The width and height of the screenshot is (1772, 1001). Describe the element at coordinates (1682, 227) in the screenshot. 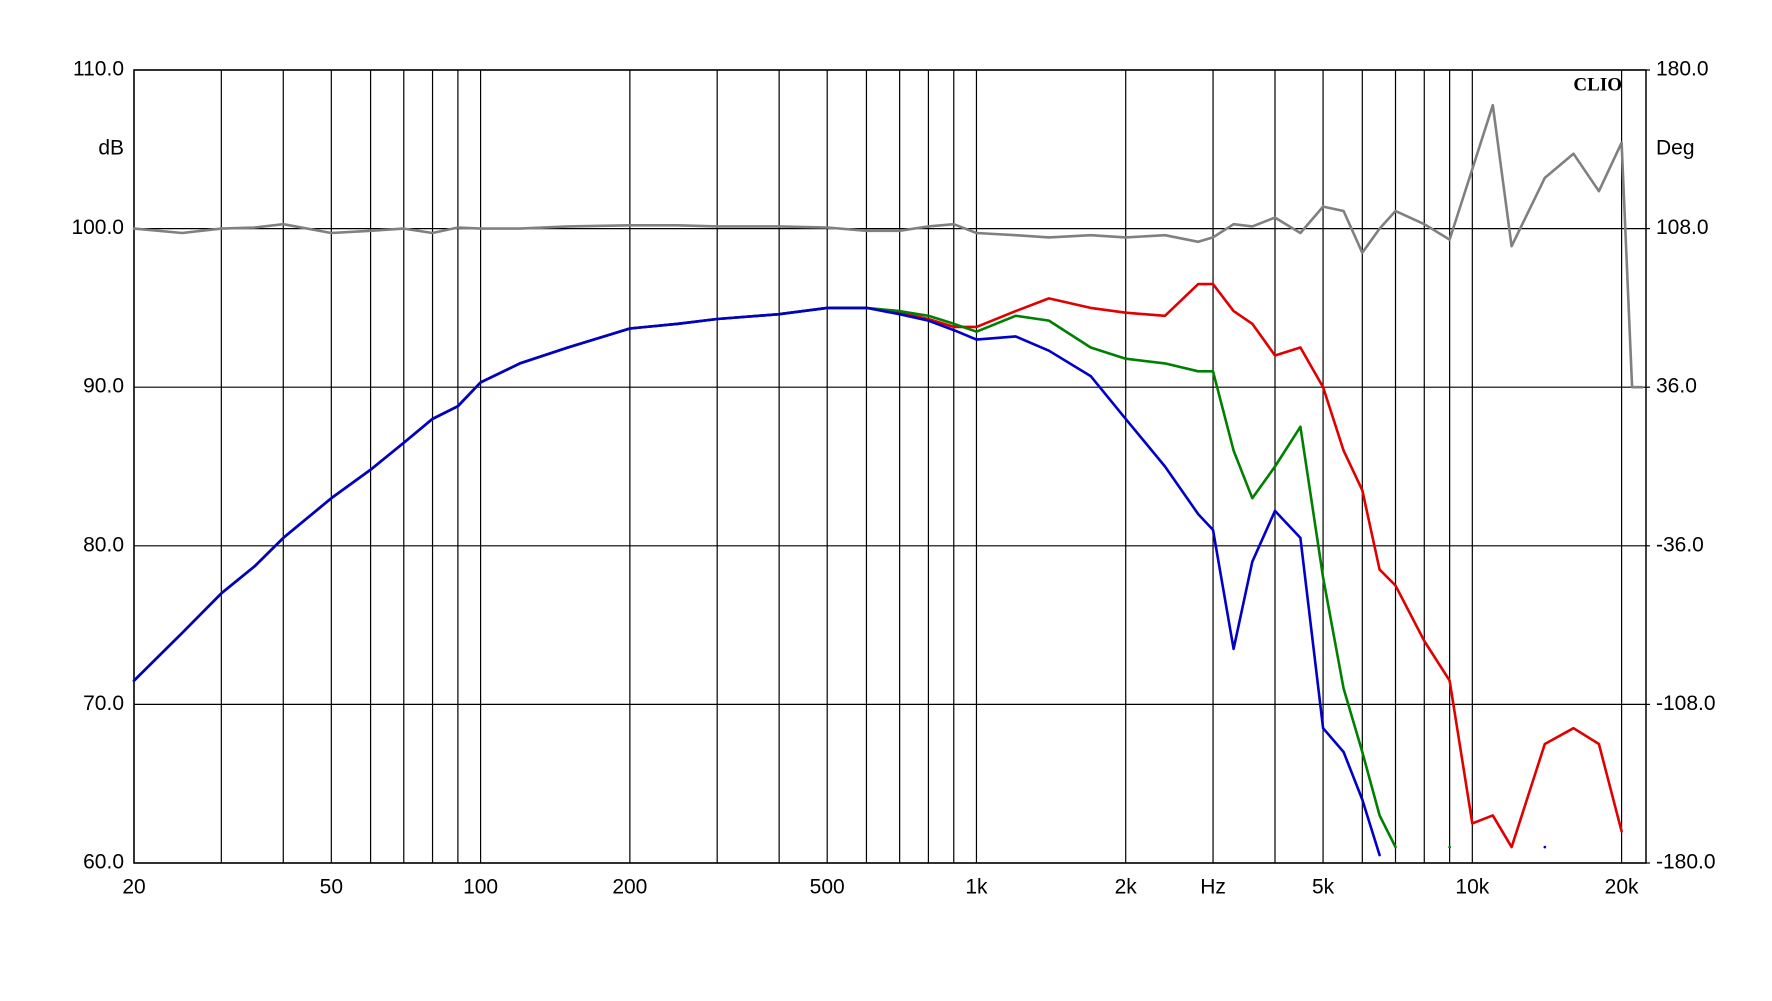

I see `y2-tick-label: 108.0` at that location.